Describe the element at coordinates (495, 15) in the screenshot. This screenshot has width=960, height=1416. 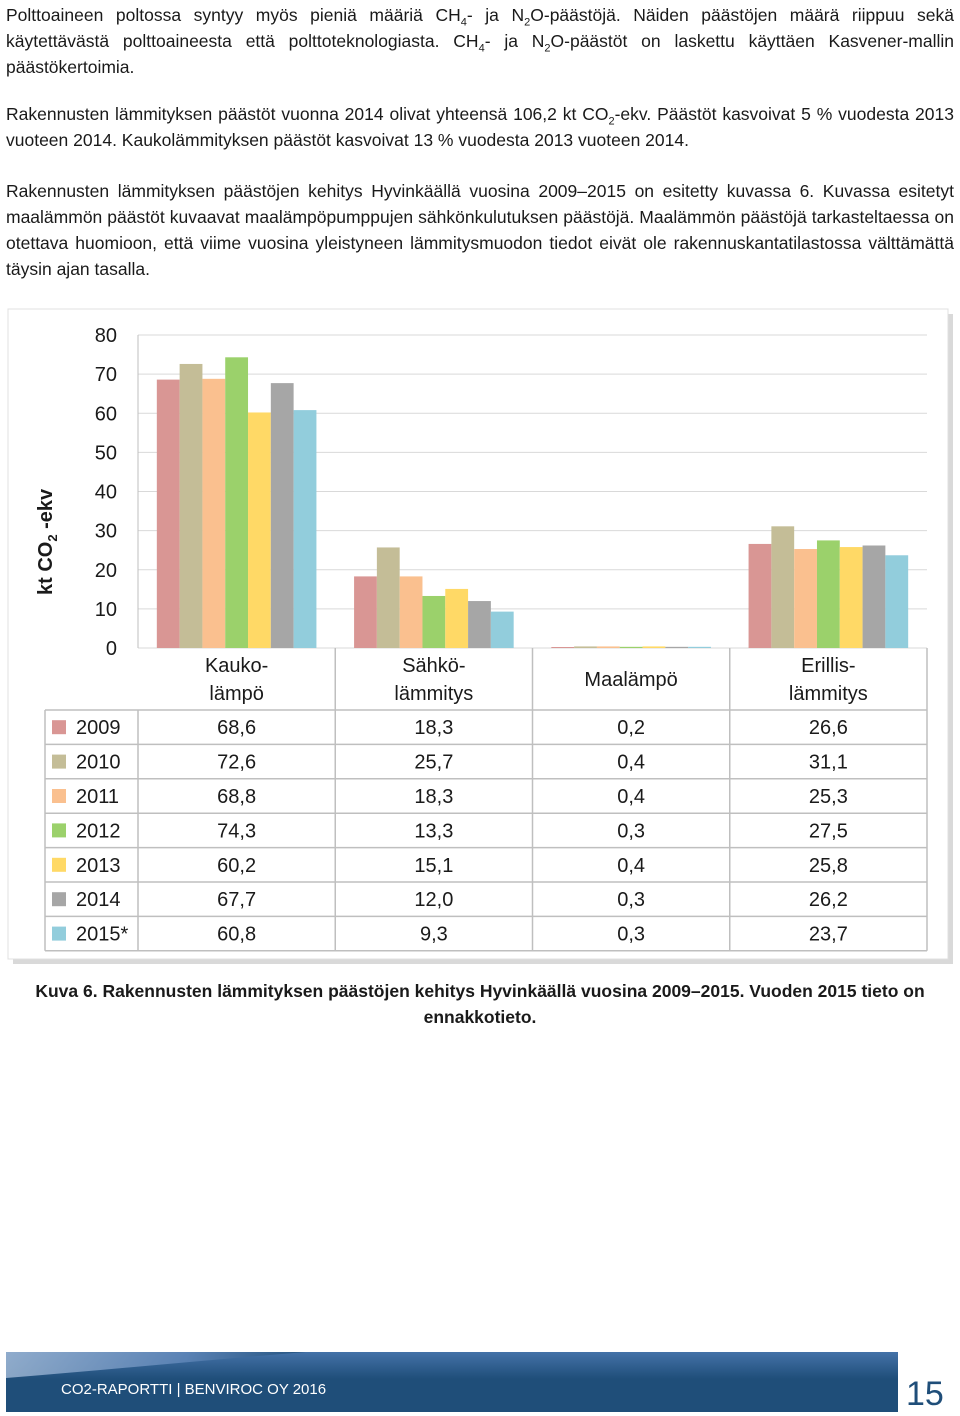
I see `p1-part-b: - ja N` at that location.